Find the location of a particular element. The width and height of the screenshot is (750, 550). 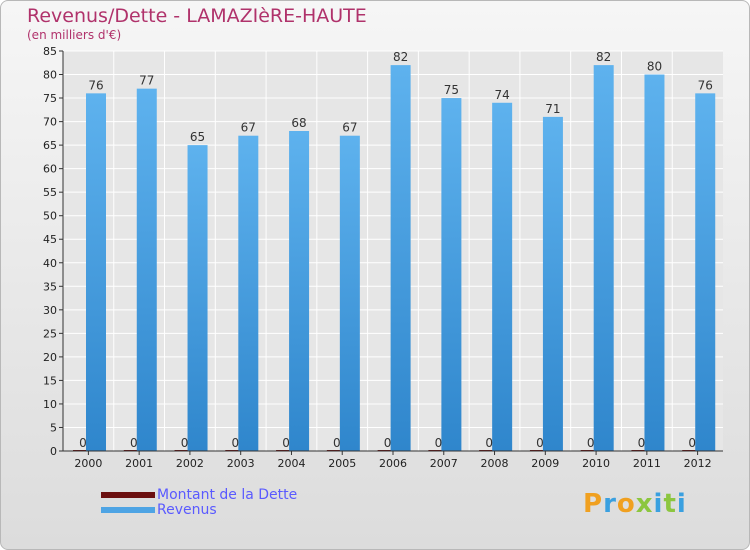

y-tick-label: 35 is located at coordinates (50, 286).